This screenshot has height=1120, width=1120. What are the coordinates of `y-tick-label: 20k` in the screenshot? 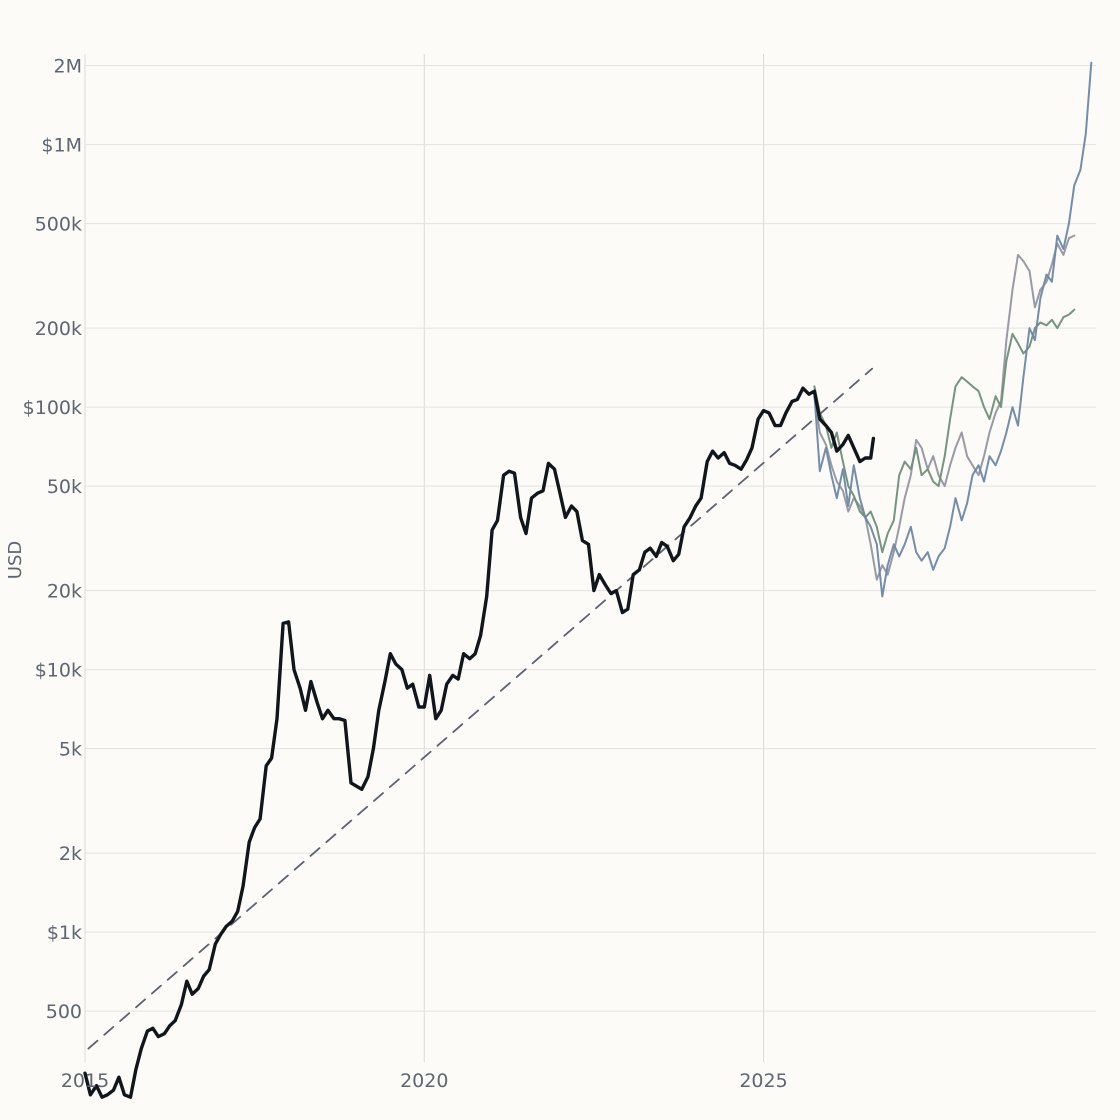 It's located at (64, 592).